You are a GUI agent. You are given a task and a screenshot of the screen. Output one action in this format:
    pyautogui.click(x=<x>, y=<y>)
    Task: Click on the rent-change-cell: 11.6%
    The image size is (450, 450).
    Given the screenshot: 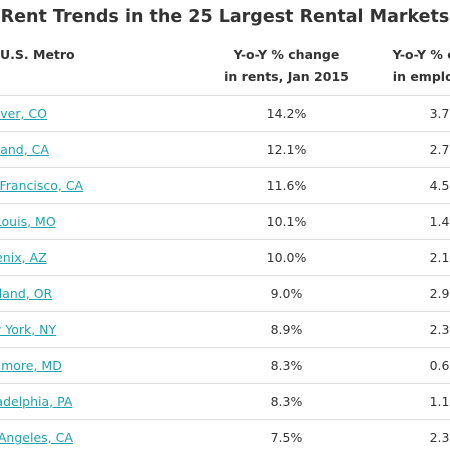 What is the action you would take?
    pyautogui.click(x=286, y=185)
    